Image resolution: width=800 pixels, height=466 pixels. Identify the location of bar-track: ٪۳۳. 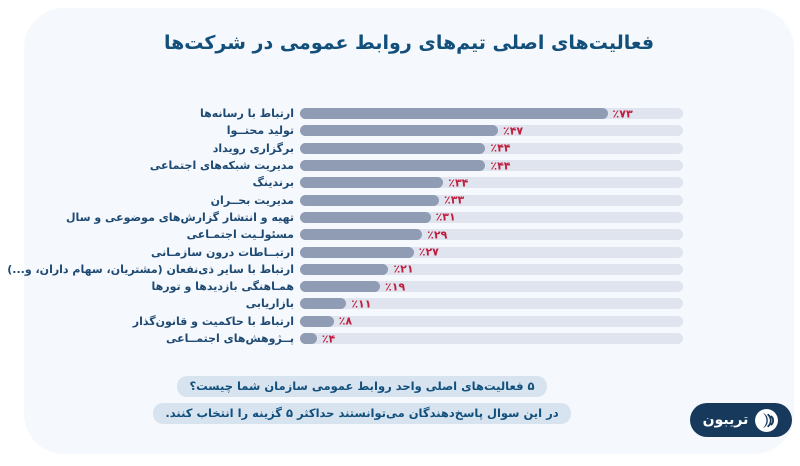
(491, 200).